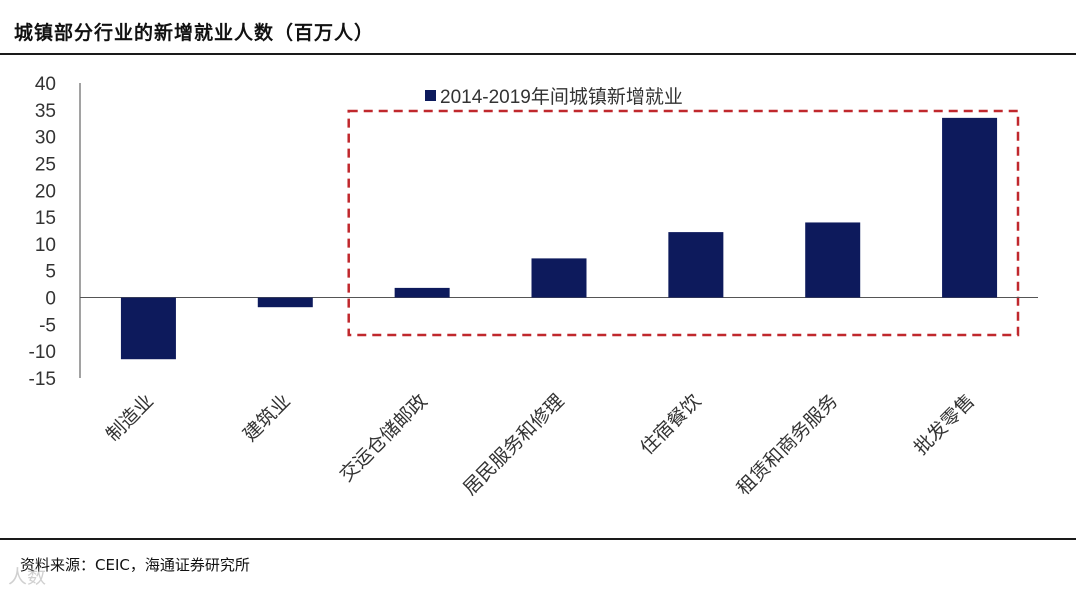 This screenshot has height=590, width=1080. Describe the element at coordinates (45, 218) in the screenshot. I see `y-tick-label: 15` at that location.